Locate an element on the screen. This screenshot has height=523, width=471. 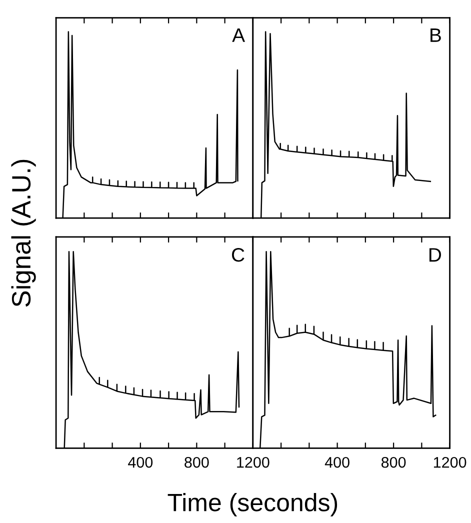
x-axis-title: Time (seconds) is located at coordinates (253, 504).